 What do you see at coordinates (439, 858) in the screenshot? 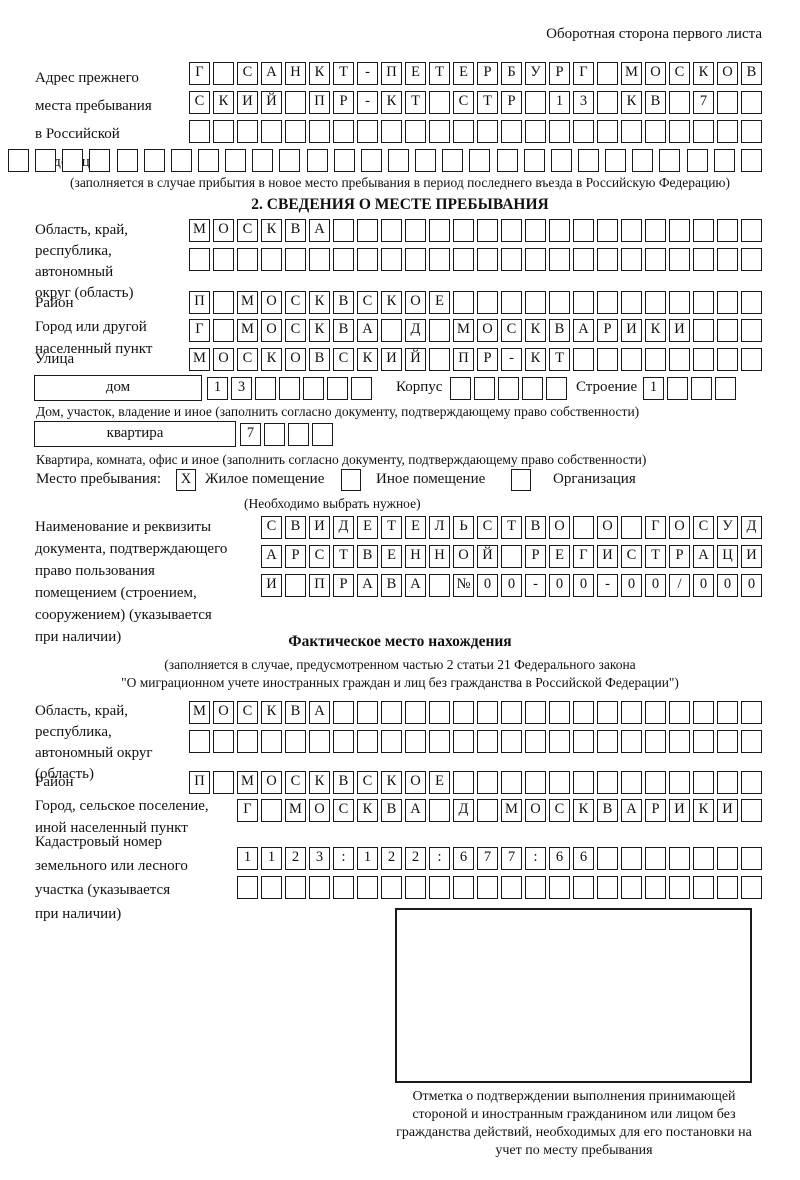
I see `char-cell: :` at bounding box center [439, 858].